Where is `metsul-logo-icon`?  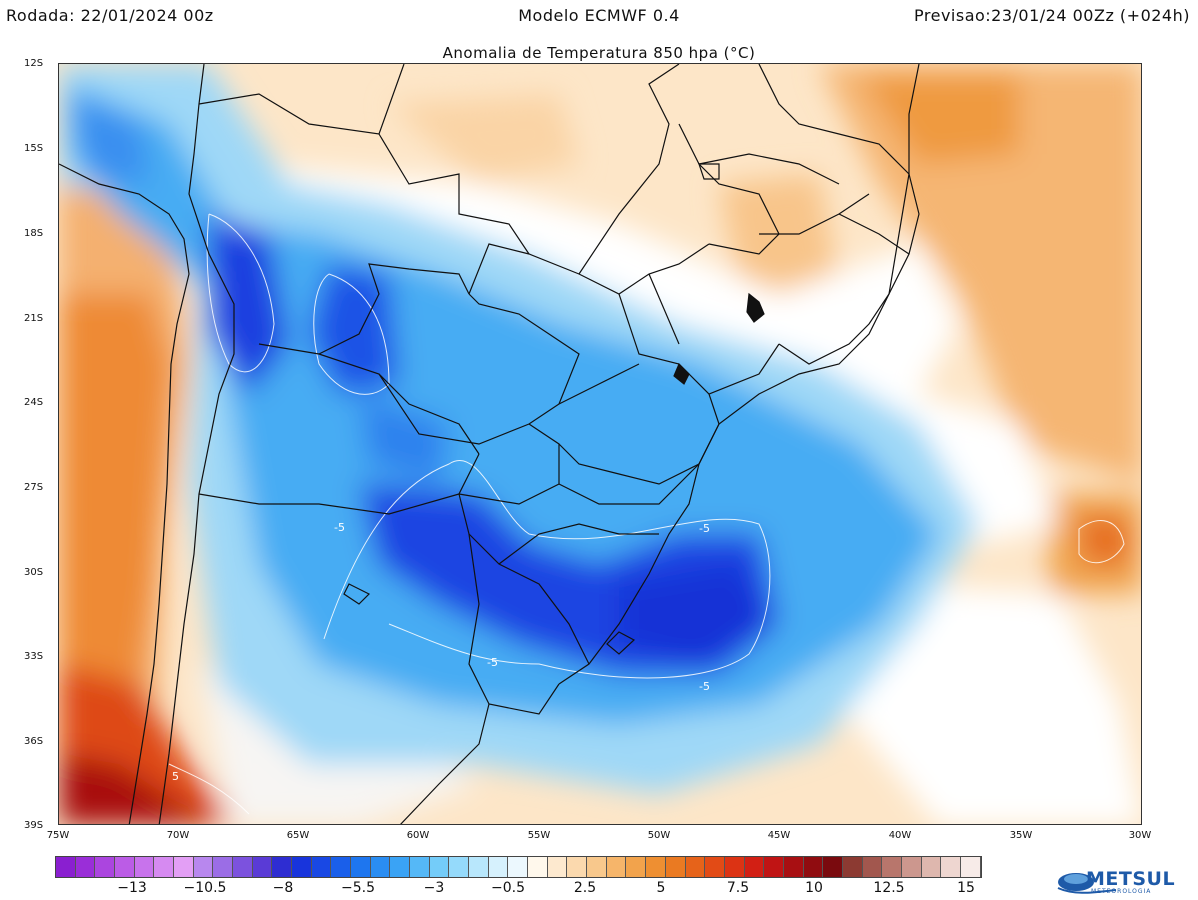
metsul-logo-icon is located at coordinates (1087, 883).